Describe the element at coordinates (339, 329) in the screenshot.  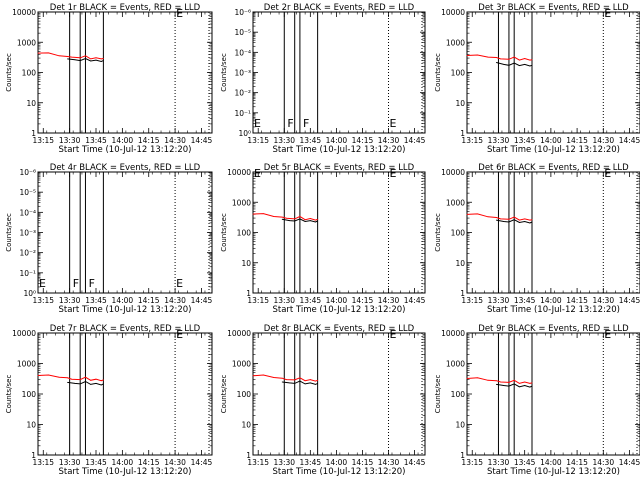
I see `panel-title: Det 8r BLACK = Events, RED = LLD` at that location.